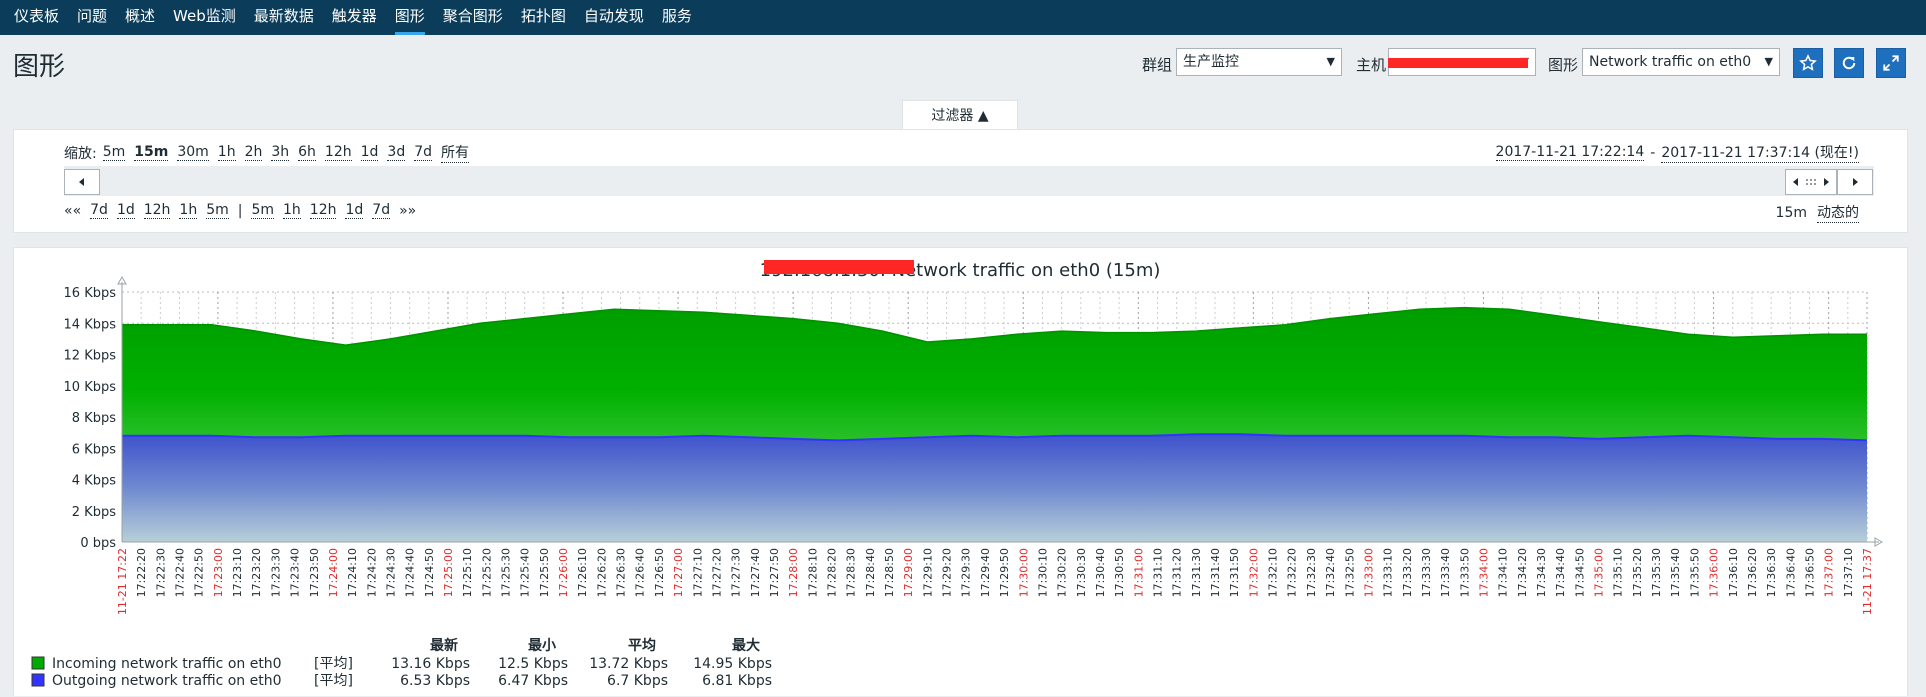 The height and width of the screenshot is (697, 1926). What do you see at coordinates (354, 210) in the screenshot?
I see `forward-step-3: 1d` at bounding box center [354, 210].